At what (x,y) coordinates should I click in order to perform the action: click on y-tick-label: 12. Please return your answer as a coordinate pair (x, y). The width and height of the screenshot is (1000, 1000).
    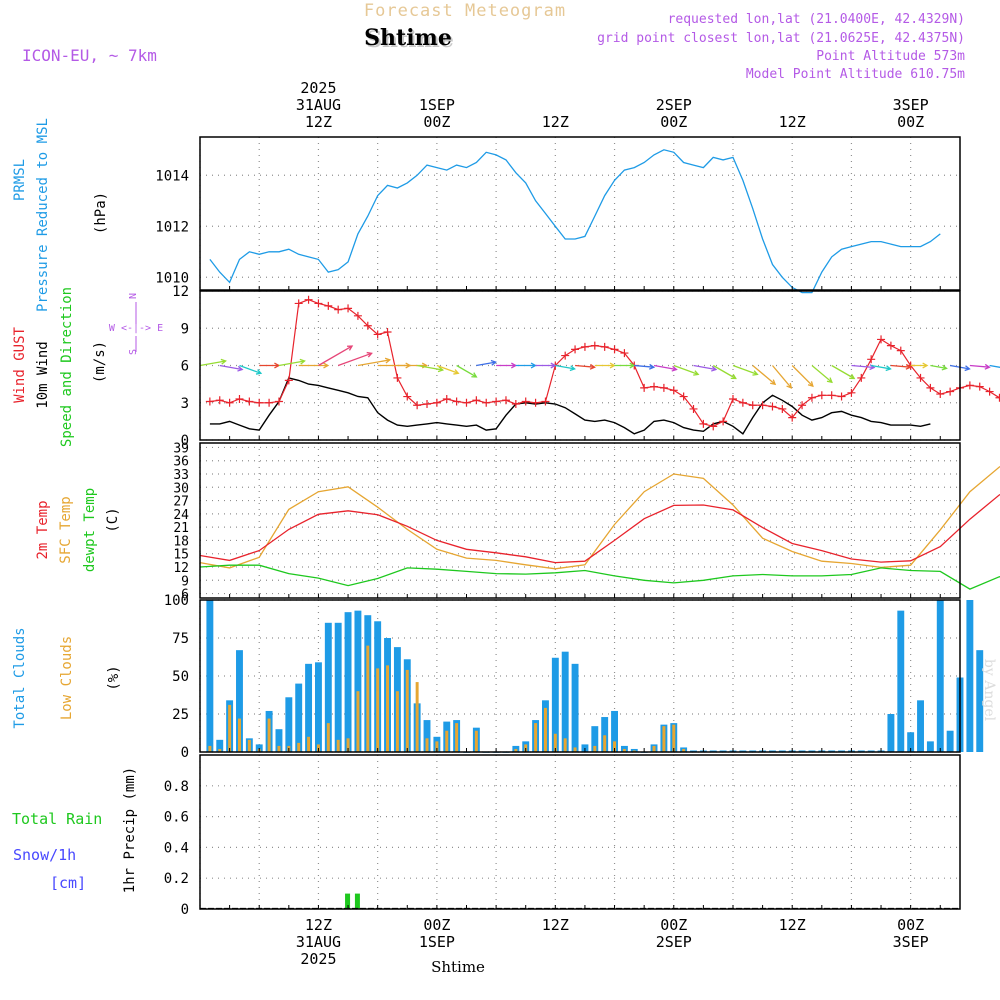
    Looking at the image, I should click on (181, 568).